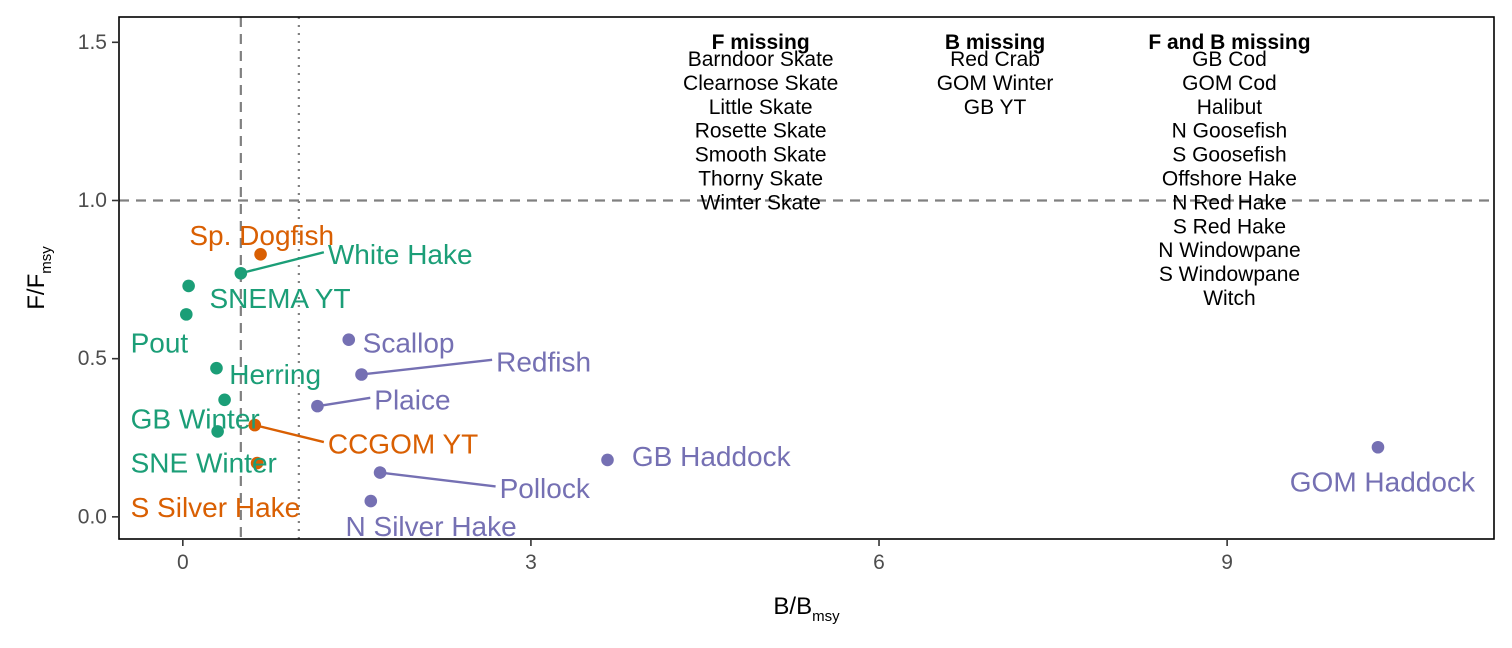 The image size is (1512, 648). I want to click on table-item: S Red Hake, so click(1229, 226).